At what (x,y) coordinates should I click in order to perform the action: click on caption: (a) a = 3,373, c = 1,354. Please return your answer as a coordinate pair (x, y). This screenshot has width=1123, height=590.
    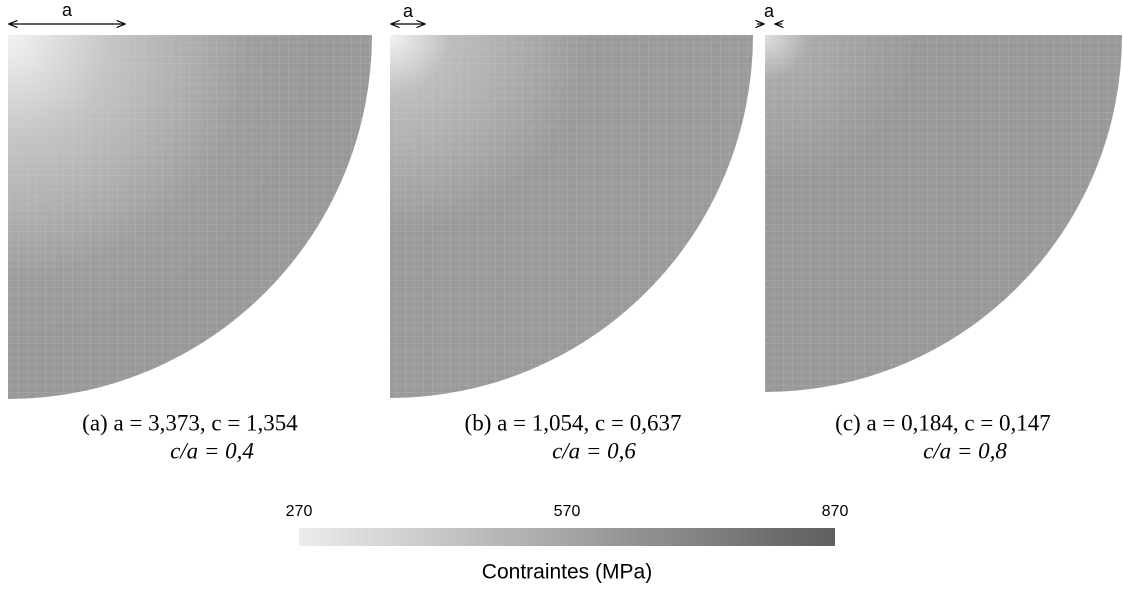
    Looking at the image, I should click on (190, 422).